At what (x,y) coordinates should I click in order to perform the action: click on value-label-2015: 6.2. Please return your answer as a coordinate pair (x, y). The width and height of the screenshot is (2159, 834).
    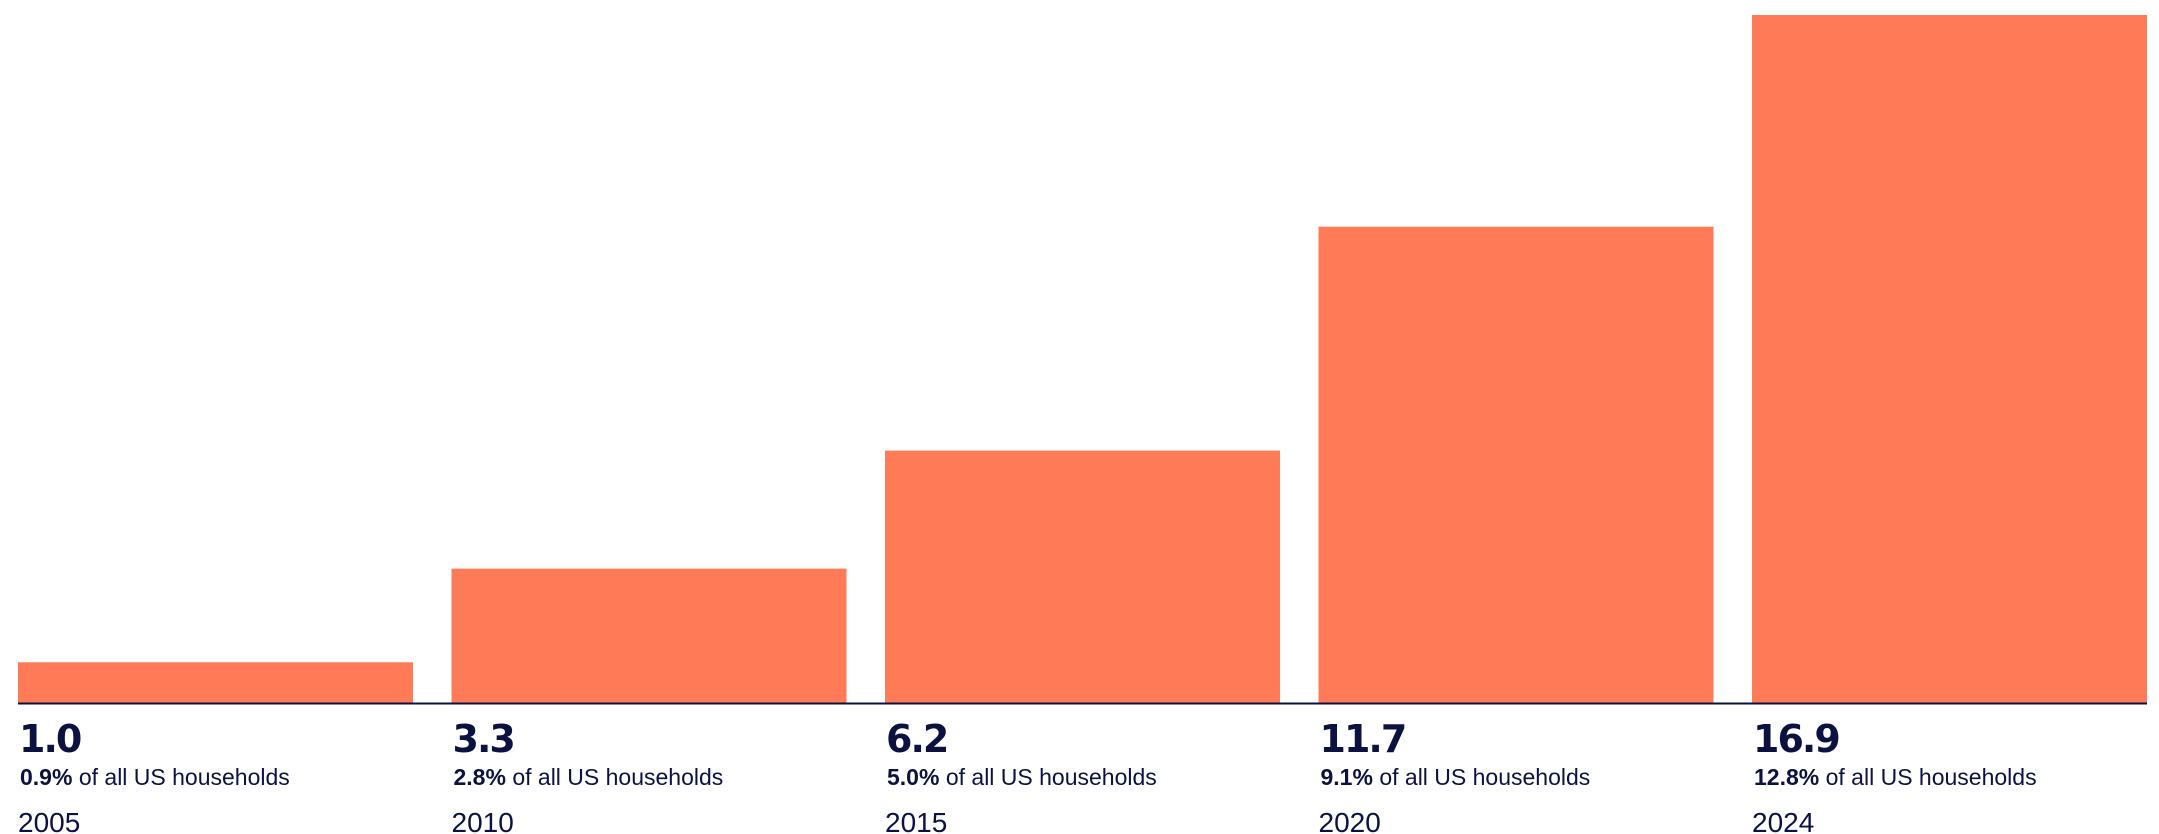
    Looking at the image, I should click on (916, 739).